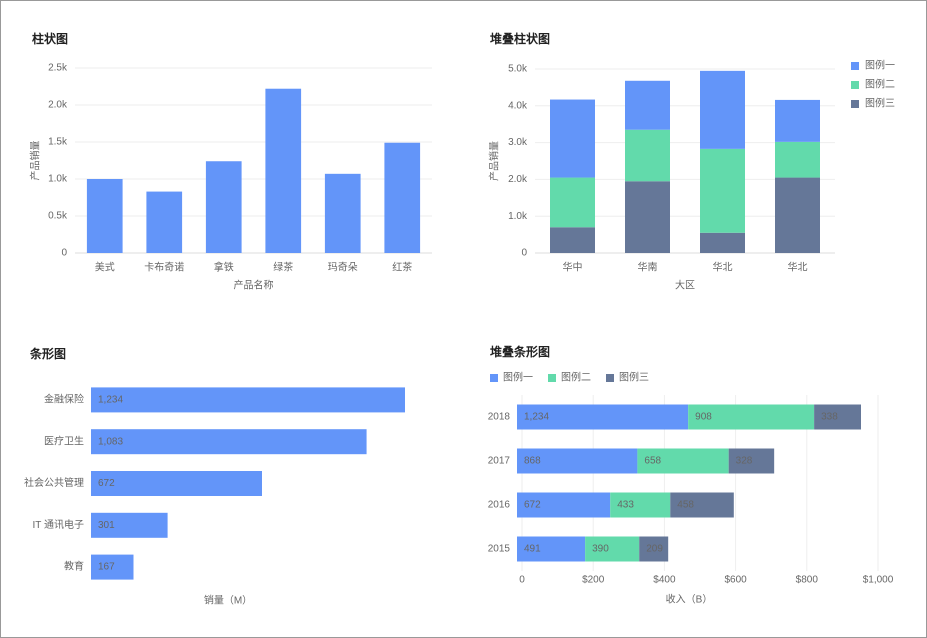 Image resolution: width=927 pixels, height=638 pixels. Describe the element at coordinates (58, 142) in the screenshot. I see `y-tick-label: 1.5k` at that location.